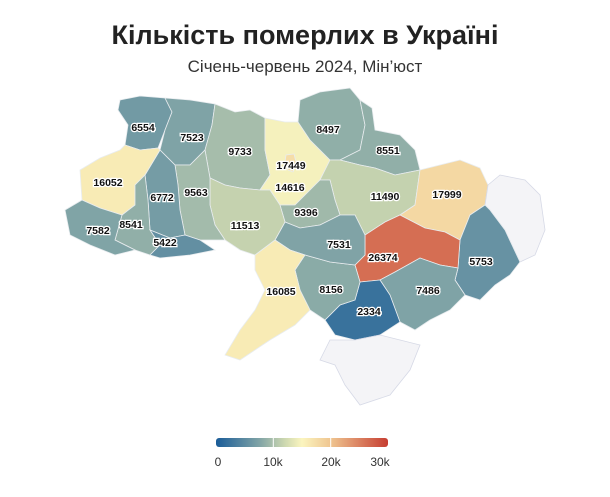  What do you see at coordinates (289, 188) in the screenshot?
I see `region-value-label: 14616` at bounding box center [289, 188].